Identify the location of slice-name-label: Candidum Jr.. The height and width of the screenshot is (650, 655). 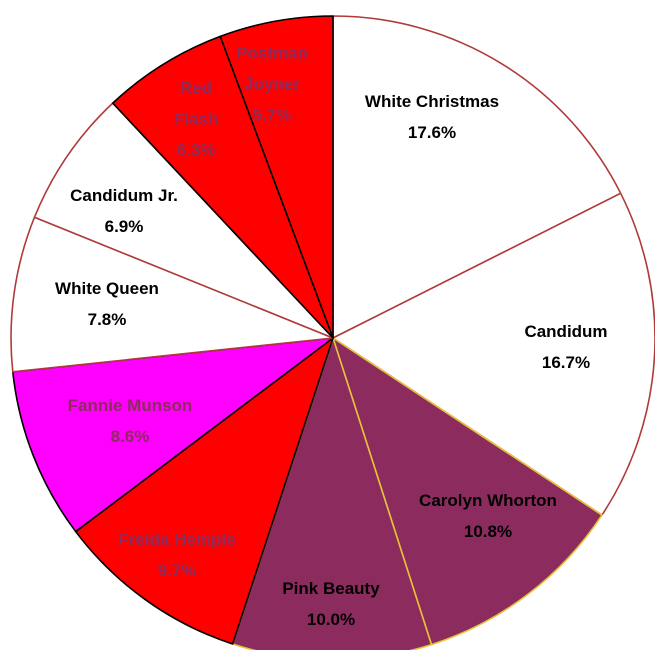
(124, 195).